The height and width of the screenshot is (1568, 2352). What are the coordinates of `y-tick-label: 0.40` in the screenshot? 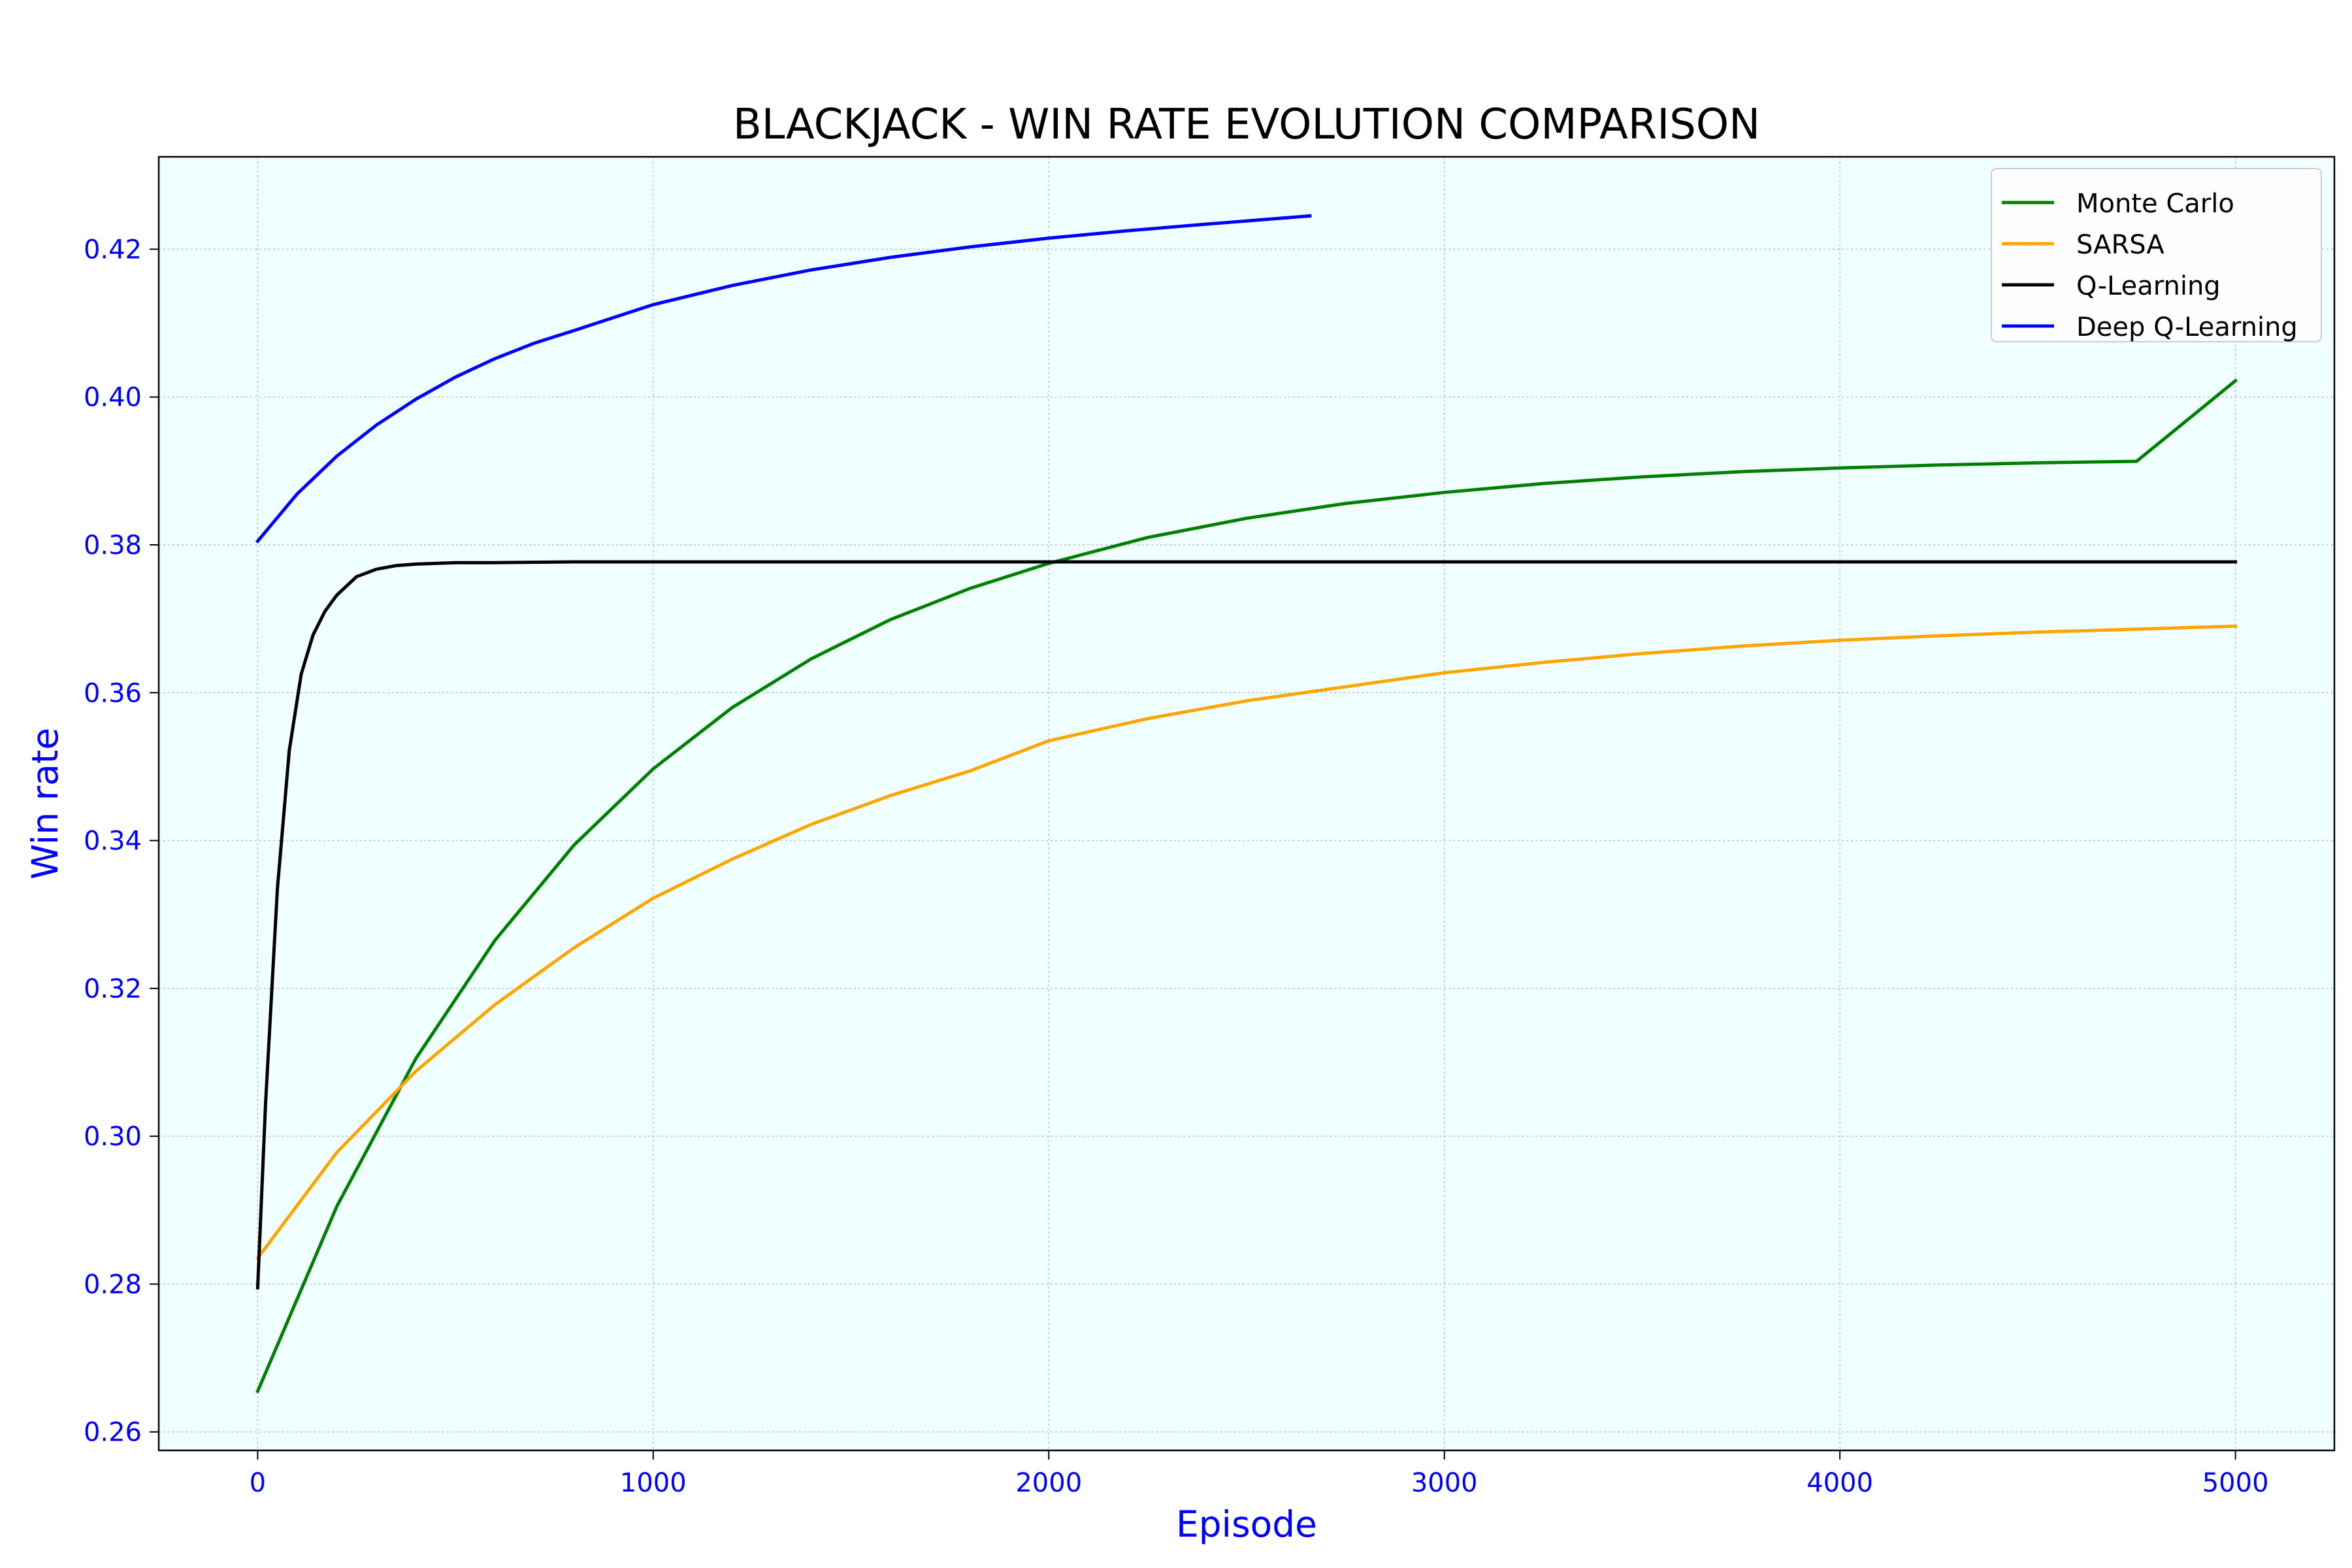 It's located at (113, 398).